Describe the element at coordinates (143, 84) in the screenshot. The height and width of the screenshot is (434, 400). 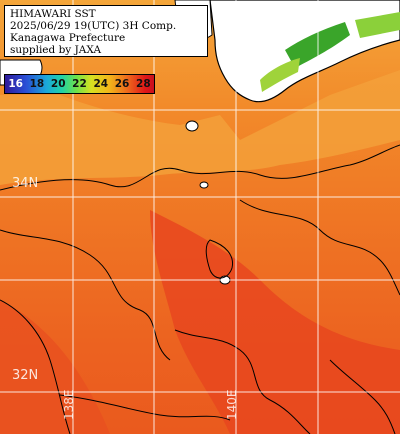
I see `legend-label: 28` at that location.